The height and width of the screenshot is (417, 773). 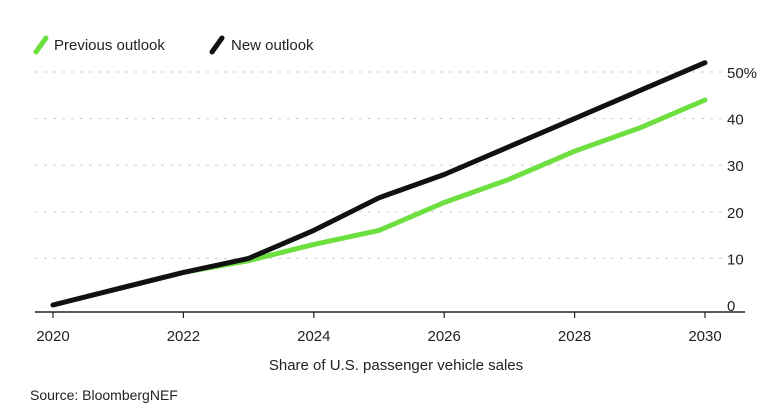 I want to click on y-axis-ticks: 0 10 20 30 40 50%, so click(x=742, y=190).